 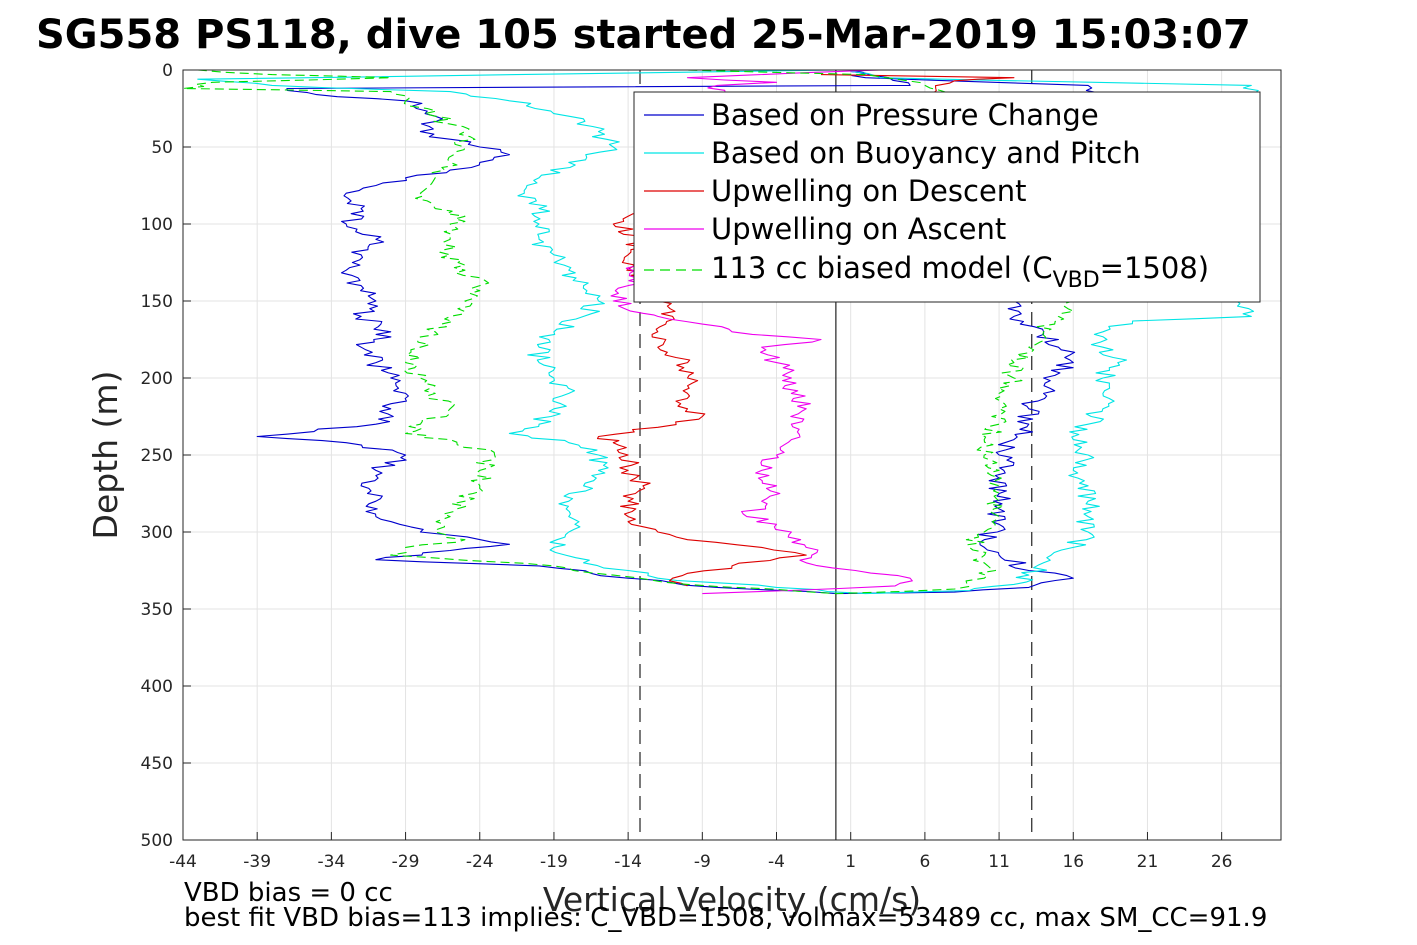 What do you see at coordinates (157, 610) in the screenshot?
I see `y-tick-label: 350` at bounding box center [157, 610].